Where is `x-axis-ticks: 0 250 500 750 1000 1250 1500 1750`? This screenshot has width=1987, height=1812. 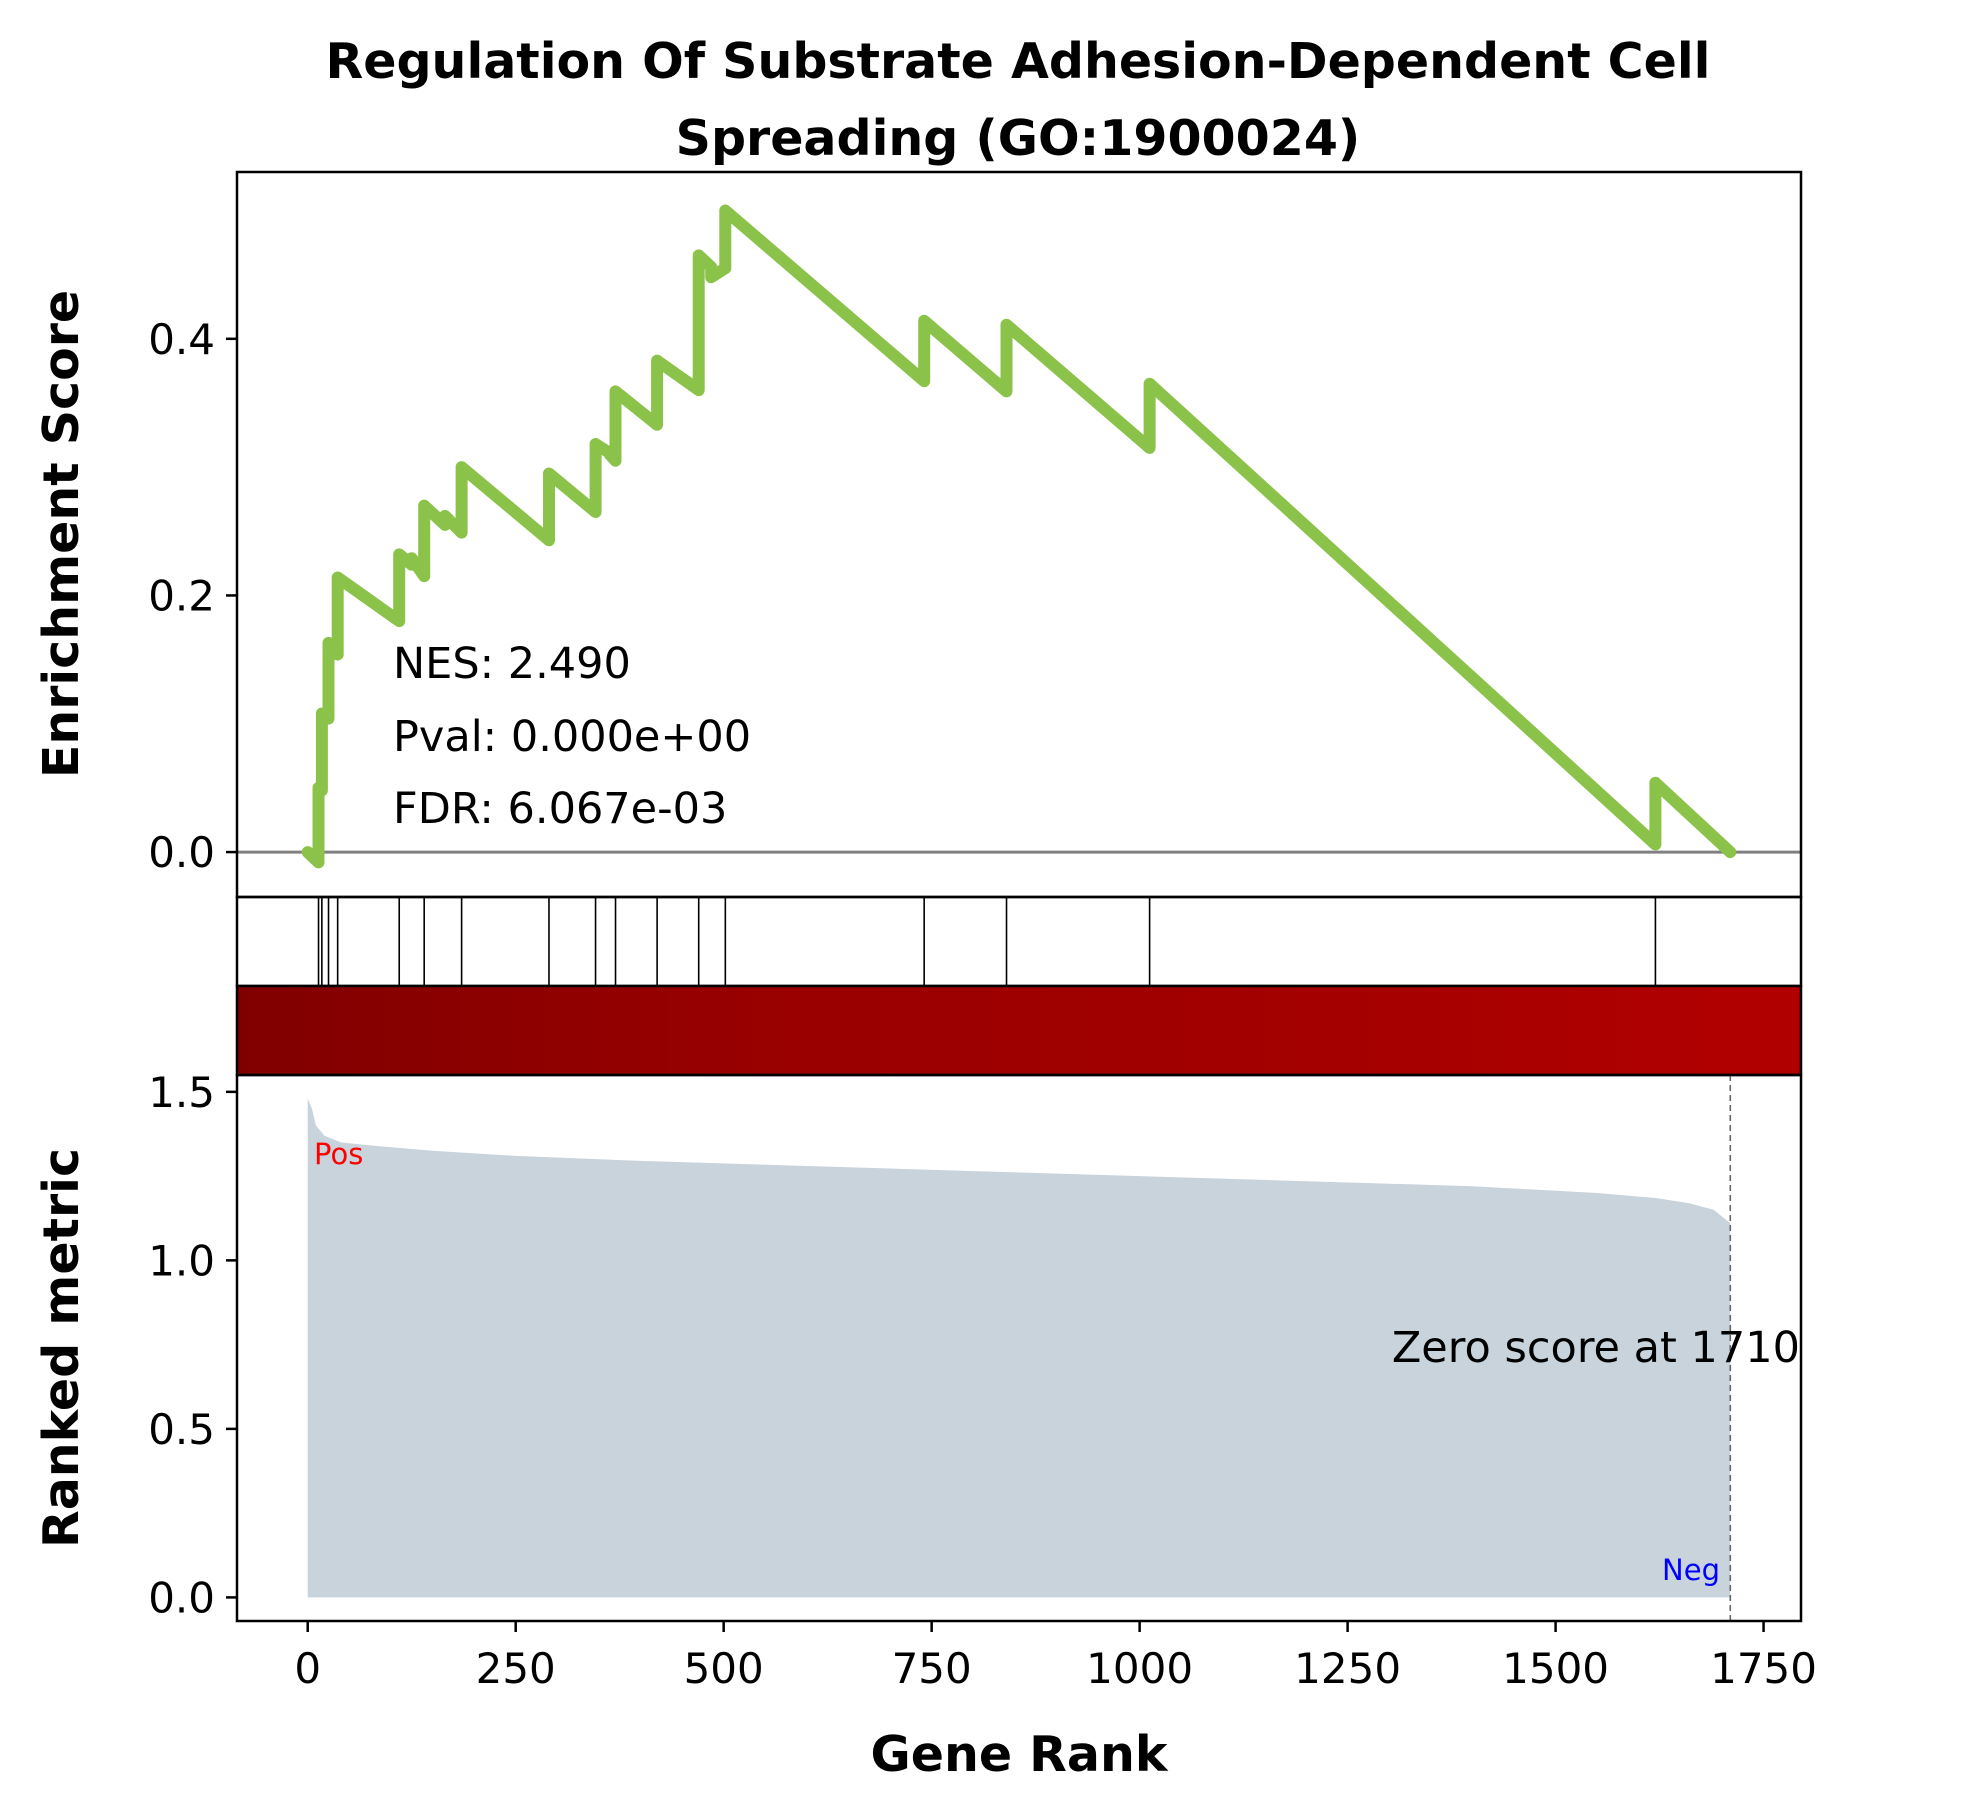
x-axis-ticks: 0 250 500 750 1000 1250 1500 1750 is located at coordinates (1055, 1657).